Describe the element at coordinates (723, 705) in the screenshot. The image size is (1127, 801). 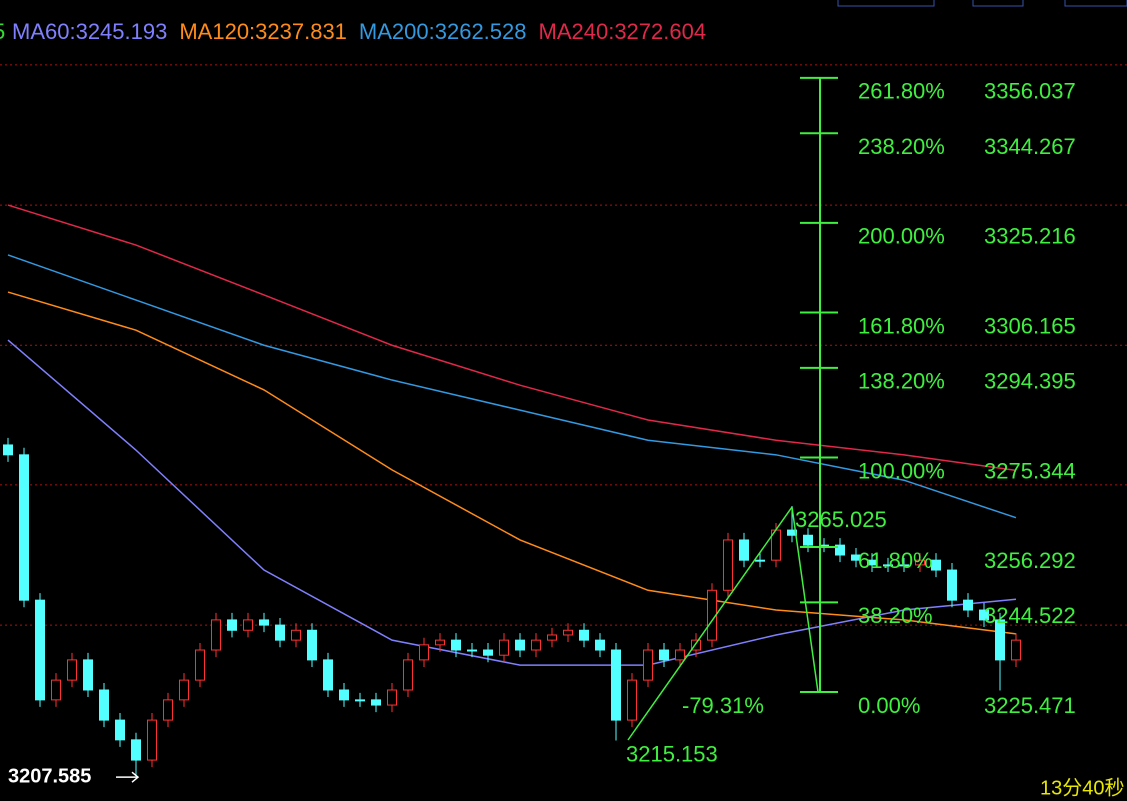
I see `fib-extension: -79.31%` at that location.